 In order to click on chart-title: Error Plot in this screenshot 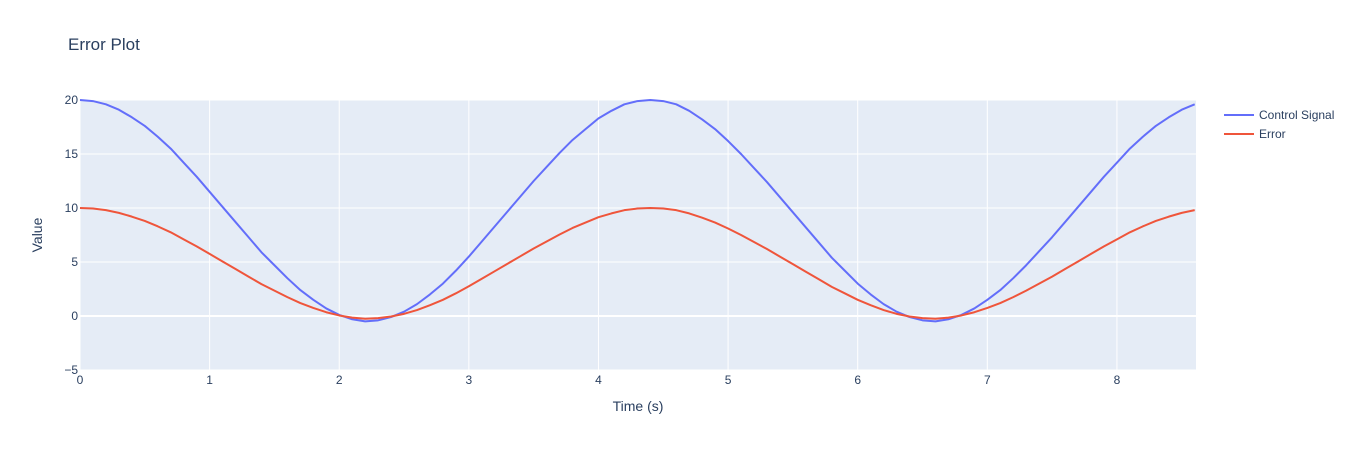, I will do `click(104, 44)`.